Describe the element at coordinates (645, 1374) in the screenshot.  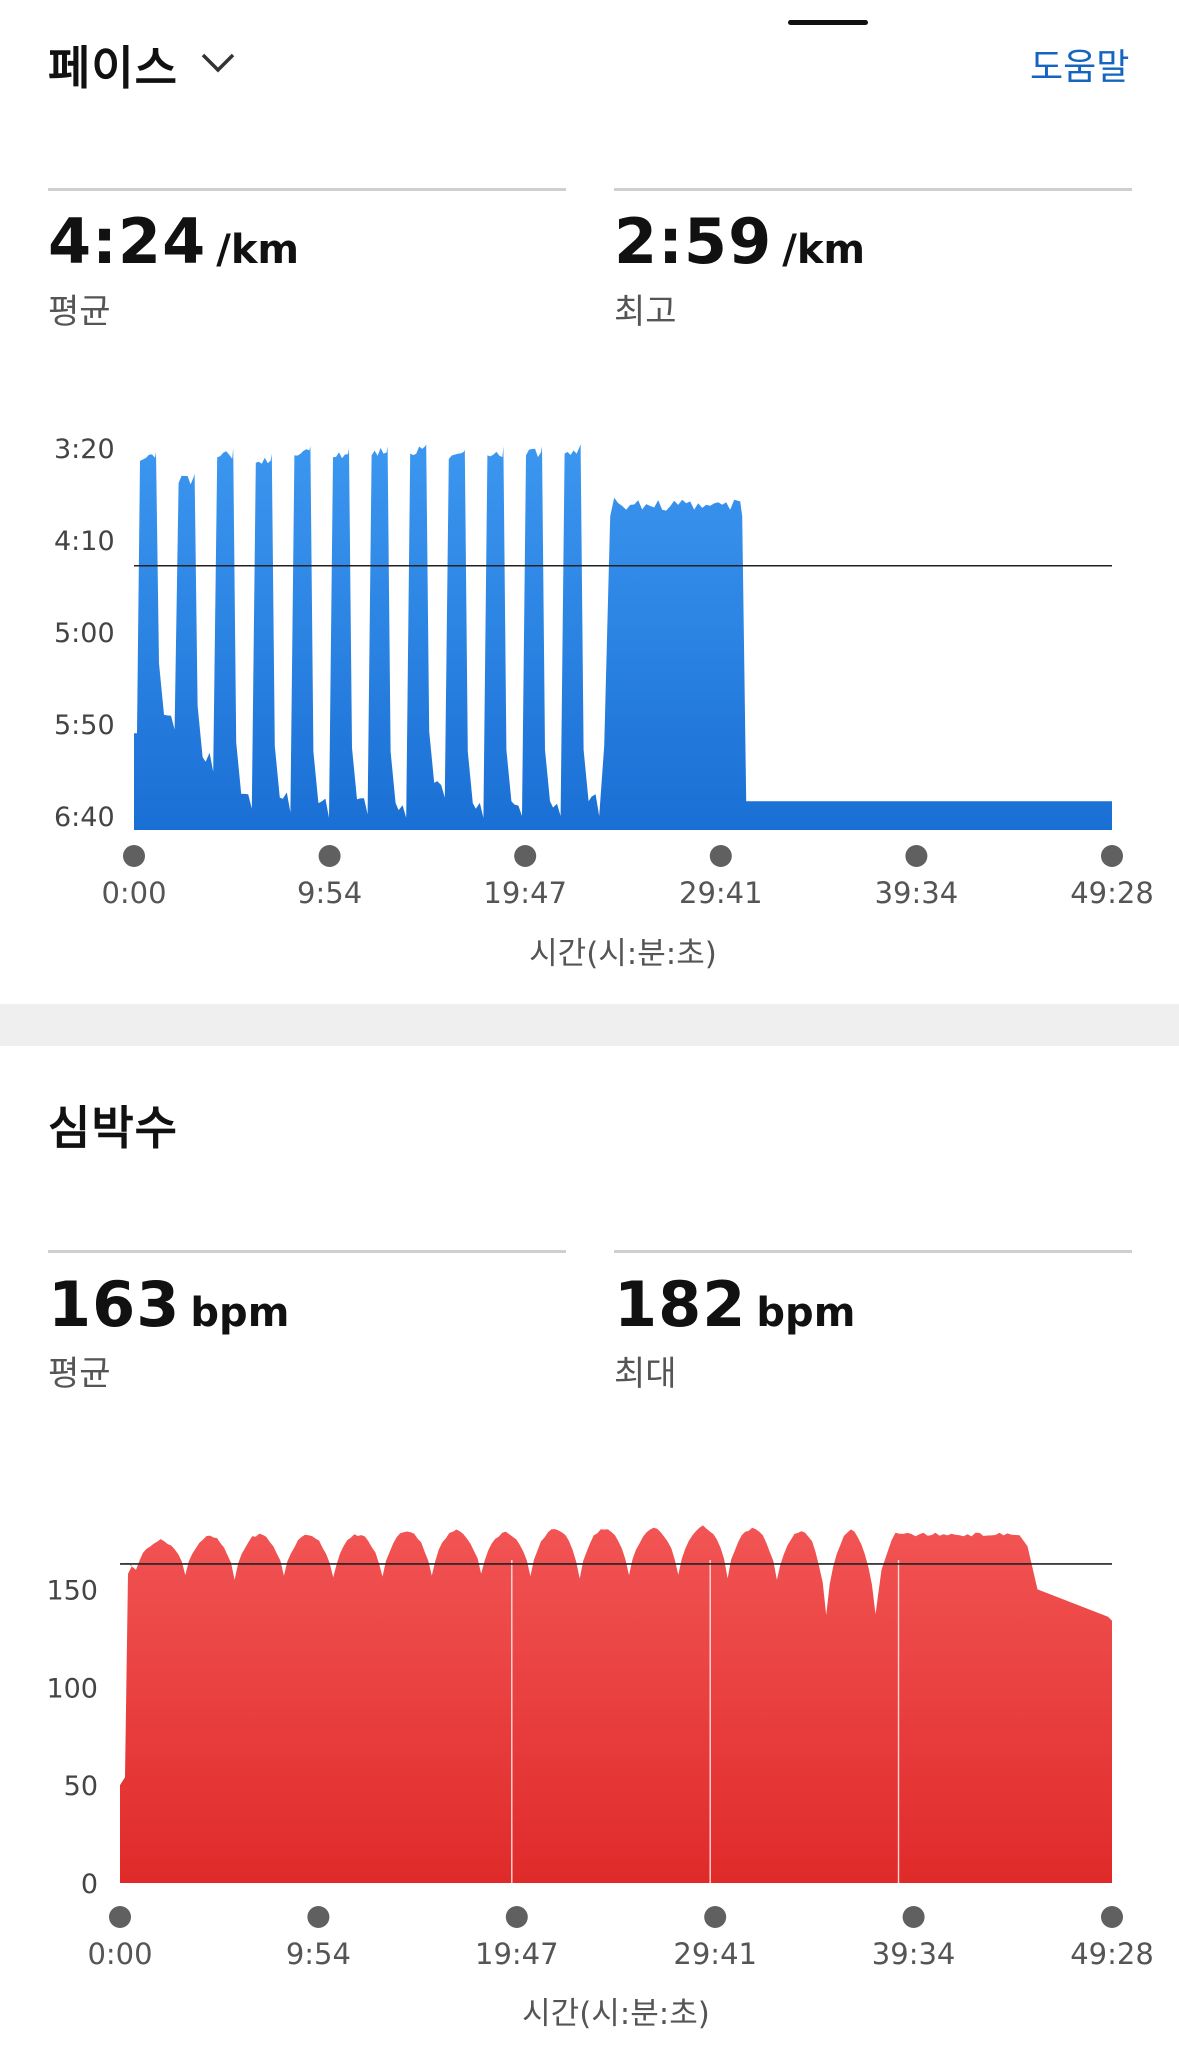
I see `heart-max-label: 최대` at that location.